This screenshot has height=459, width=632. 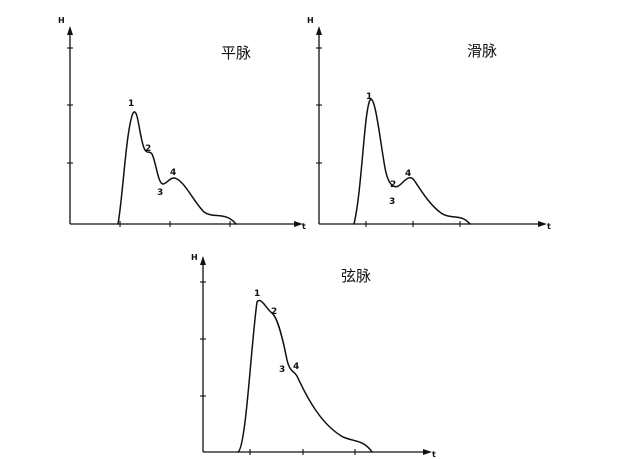 I want to click on panel-title: 弦脉, so click(x=356, y=276).